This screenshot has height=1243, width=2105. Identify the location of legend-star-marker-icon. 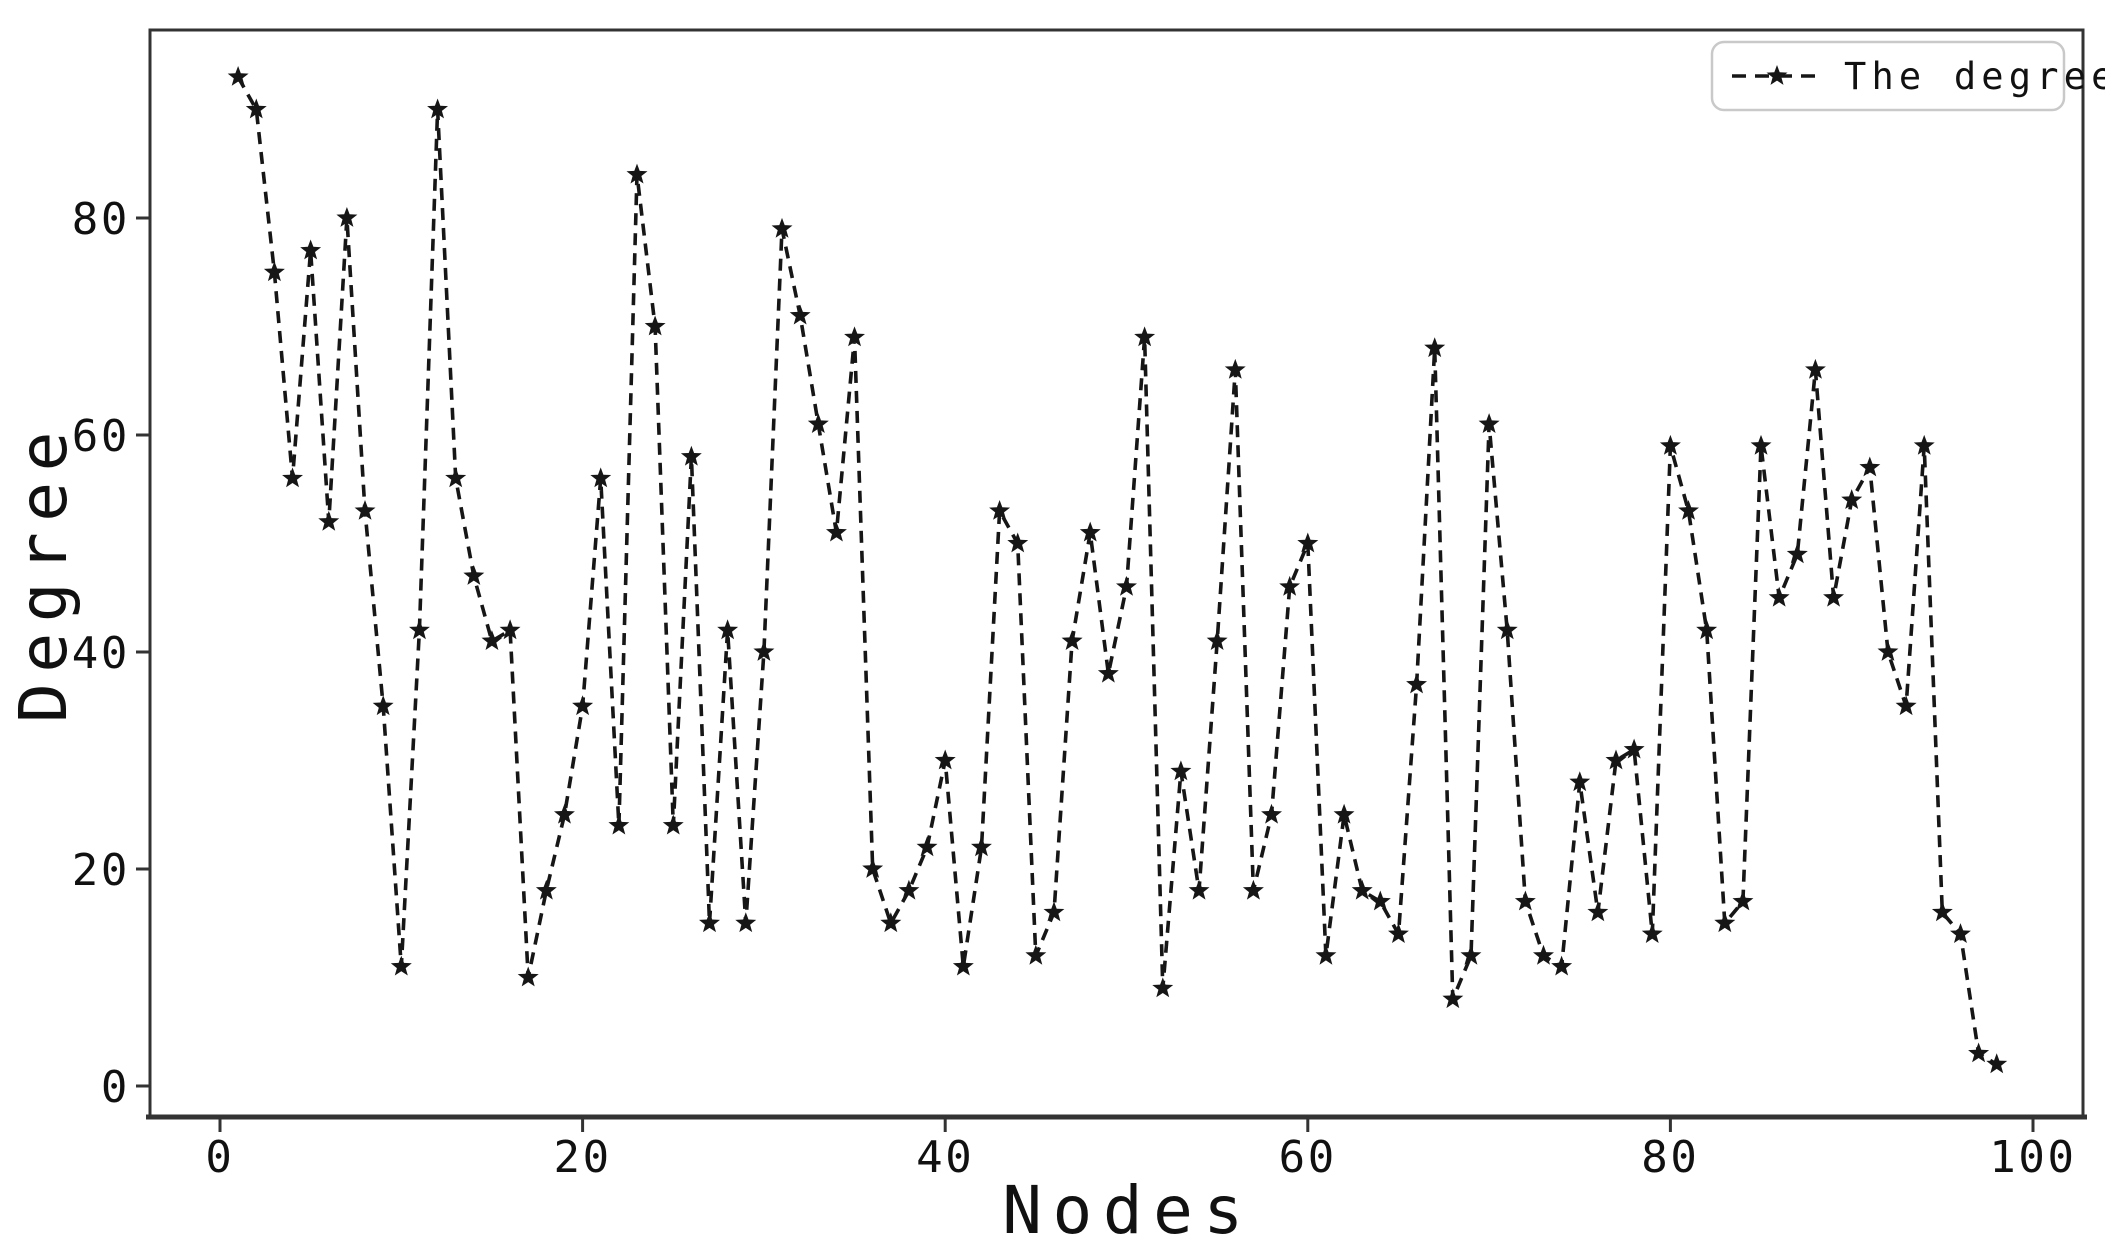
(1777, 75).